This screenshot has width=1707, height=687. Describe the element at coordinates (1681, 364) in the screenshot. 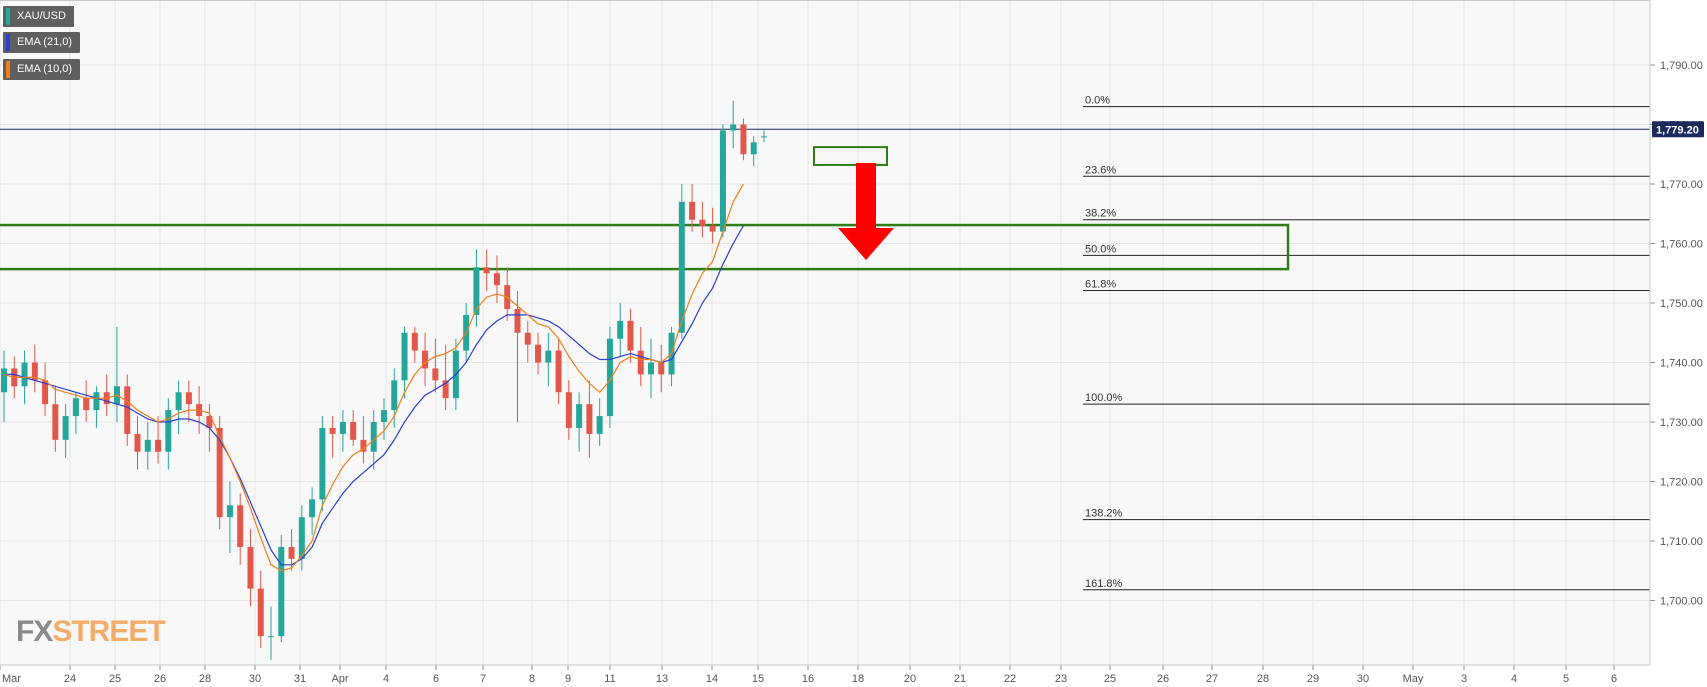

I see `y-tick-label: 1,740.00` at that location.